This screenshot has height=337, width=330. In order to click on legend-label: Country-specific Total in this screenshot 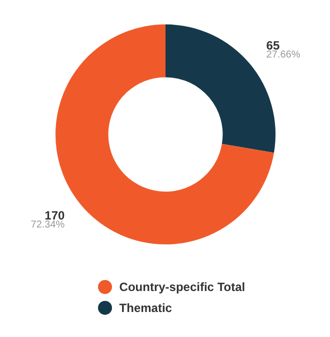, I will do `click(182, 287)`.